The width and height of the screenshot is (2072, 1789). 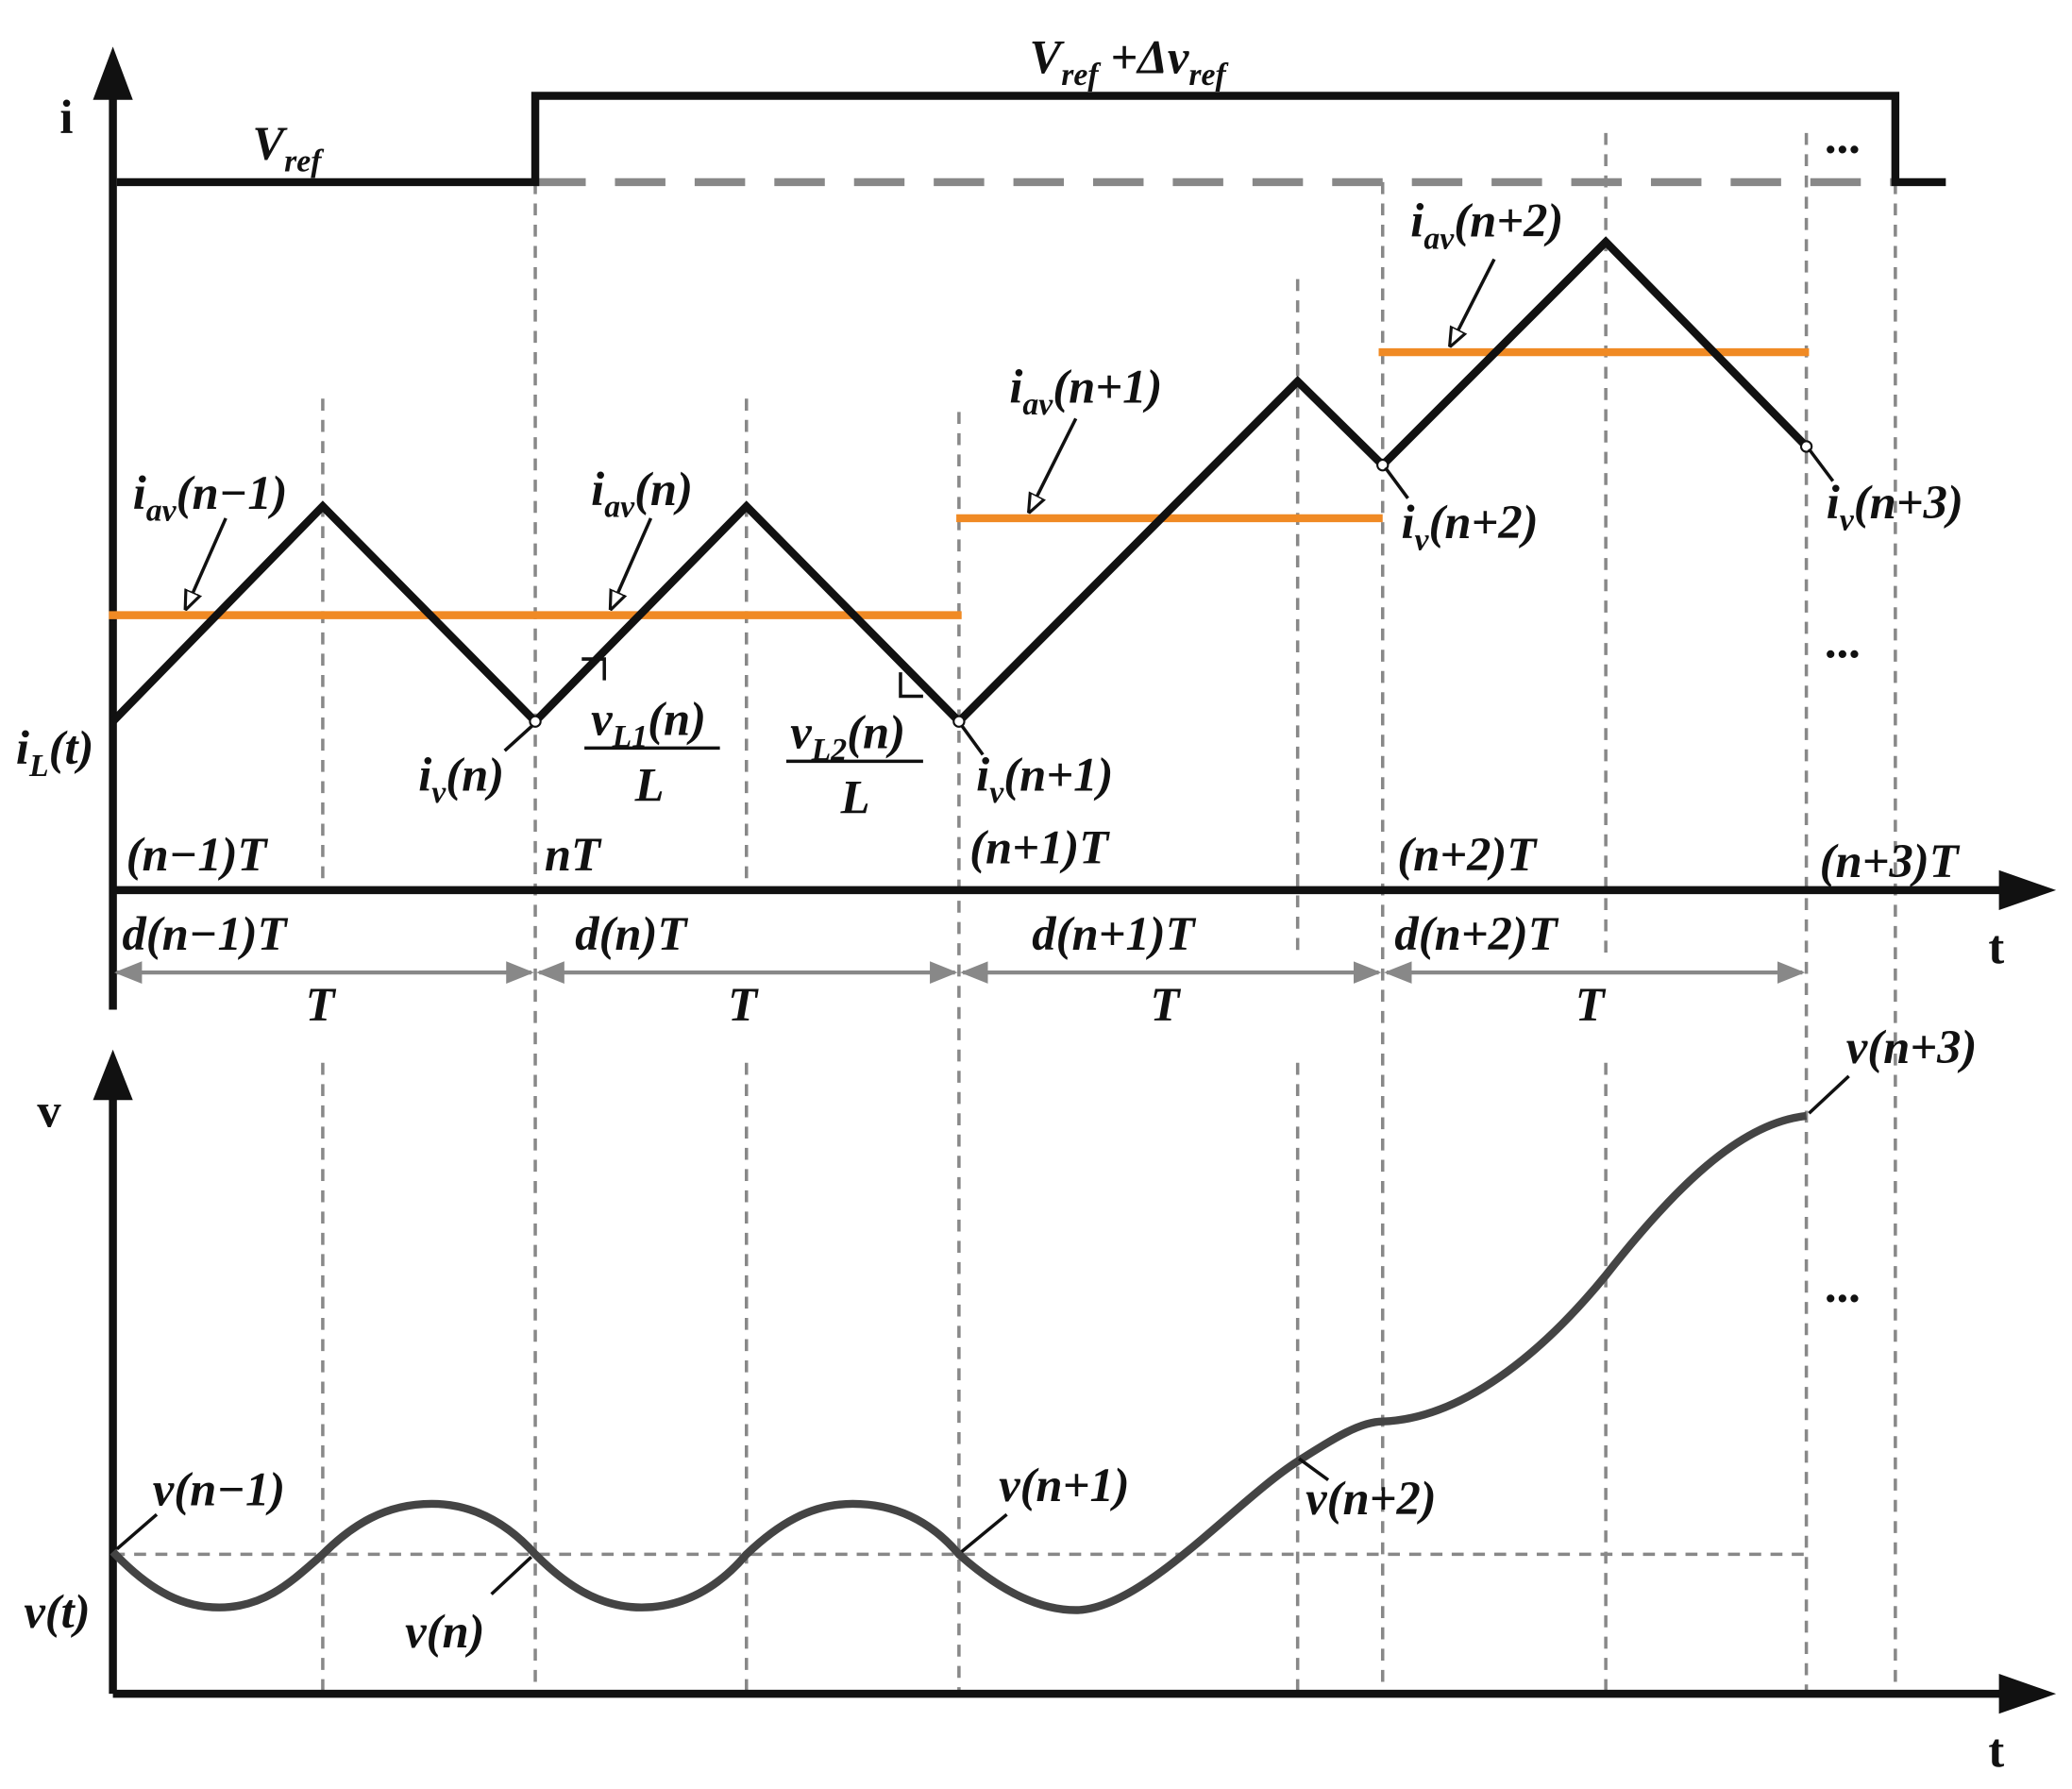 What do you see at coordinates (631, 933) in the screenshot?
I see `label: d(n)T` at bounding box center [631, 933].